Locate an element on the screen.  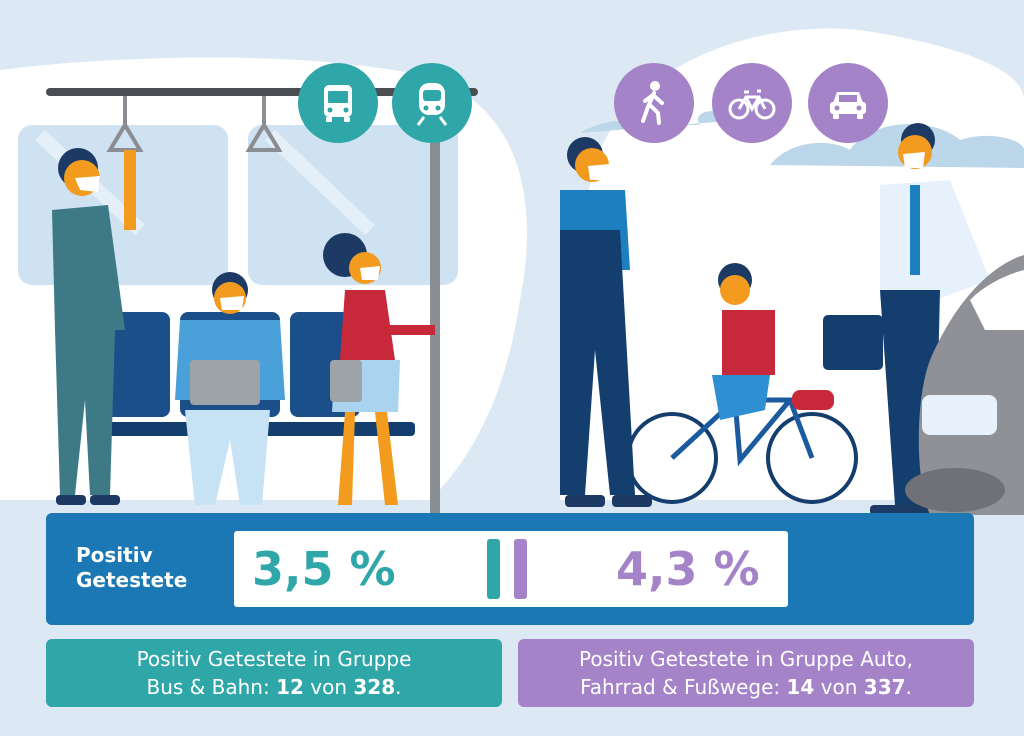
caption-text: Bus & Bahn: is located at coordinates (211, 687).